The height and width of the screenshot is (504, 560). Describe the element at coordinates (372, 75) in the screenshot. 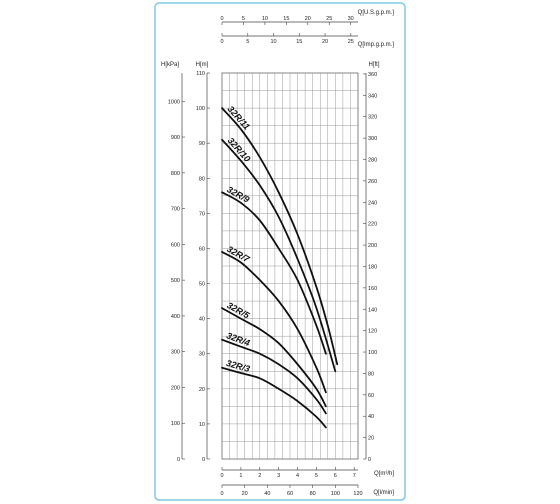

I see `h-ft-tick-label: 360` at that location.